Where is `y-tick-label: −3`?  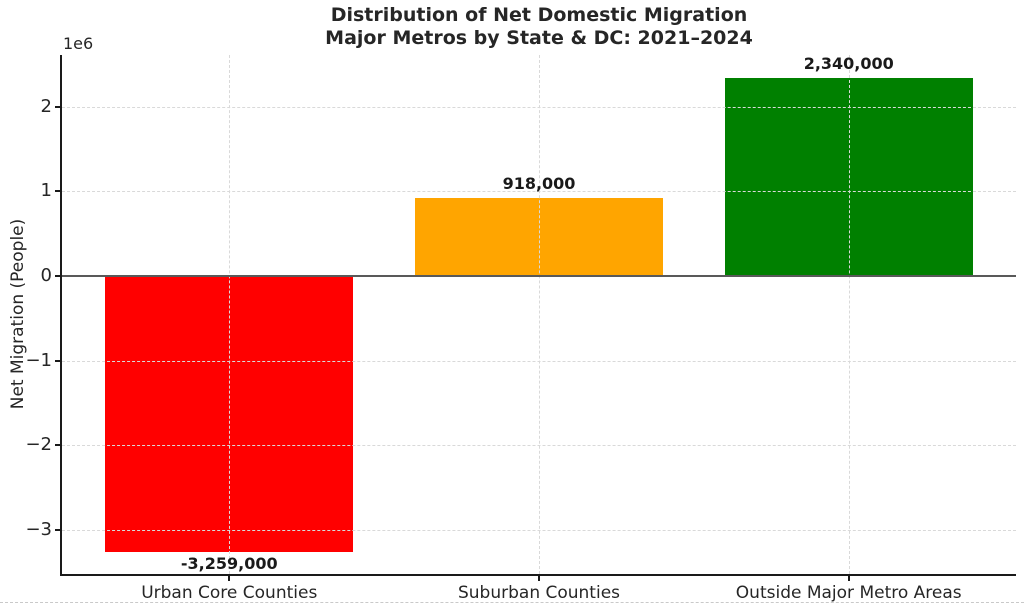 y-tick-label: −3 is located at coordinates (38, 529).